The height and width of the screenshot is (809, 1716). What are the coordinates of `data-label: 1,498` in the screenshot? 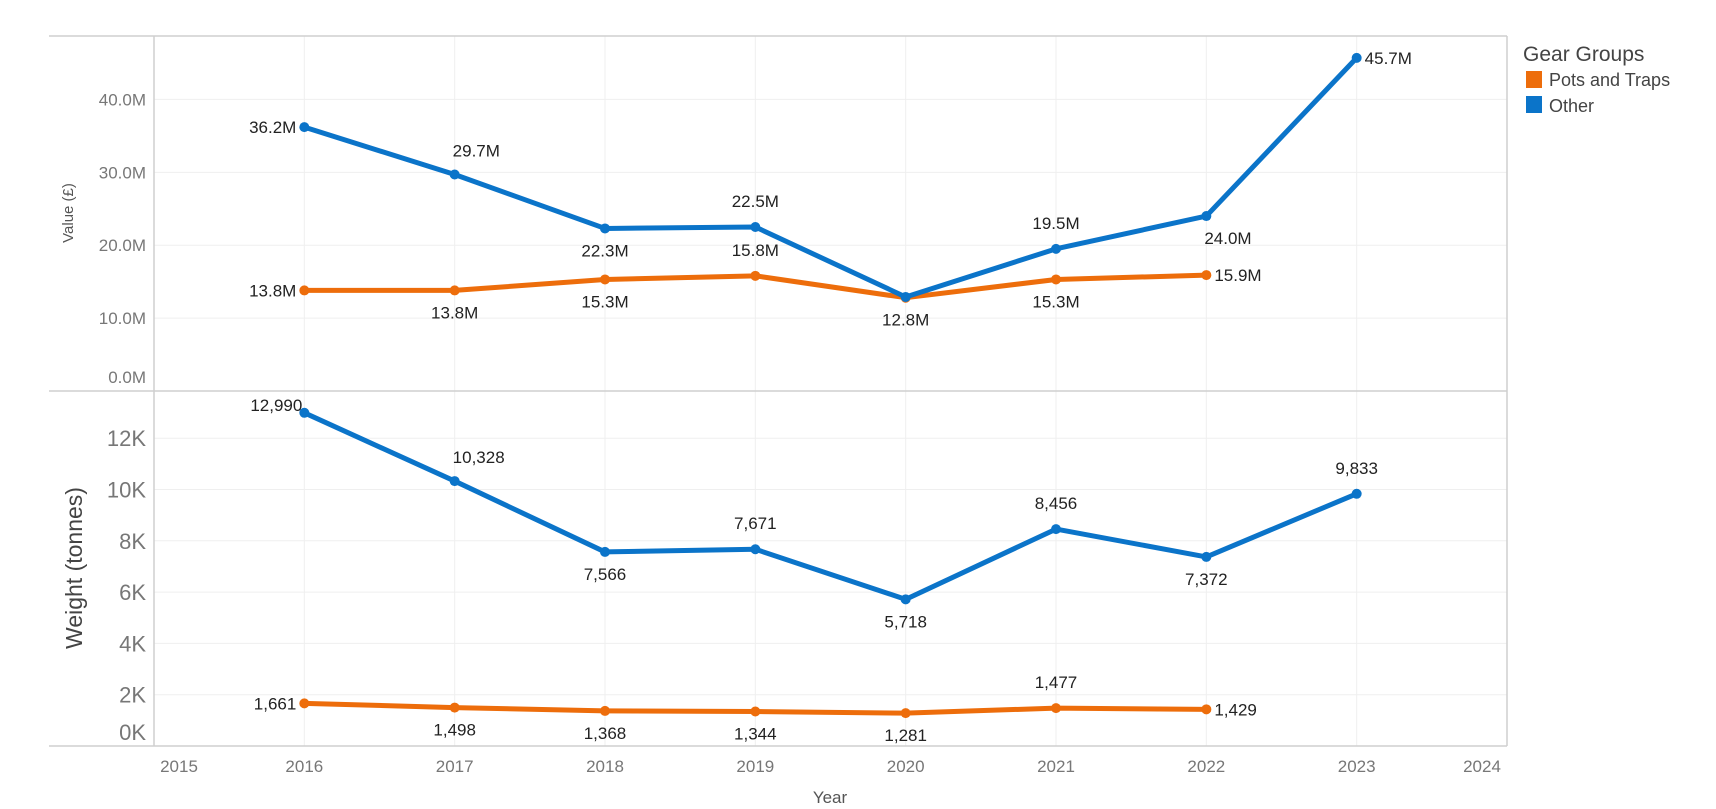 It's located at (454, 730).